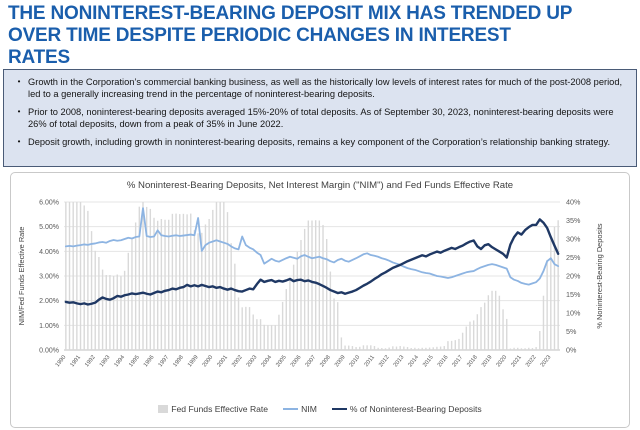 The image size is (640, 430). I want to click on x-axis-tick-label: 2009, so click(340, 362).